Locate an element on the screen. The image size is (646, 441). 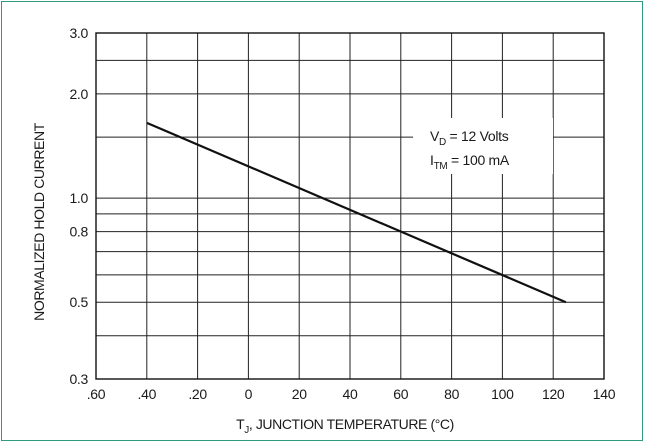
y-tick-label: 0.8 is located at coordinates (78, 232).